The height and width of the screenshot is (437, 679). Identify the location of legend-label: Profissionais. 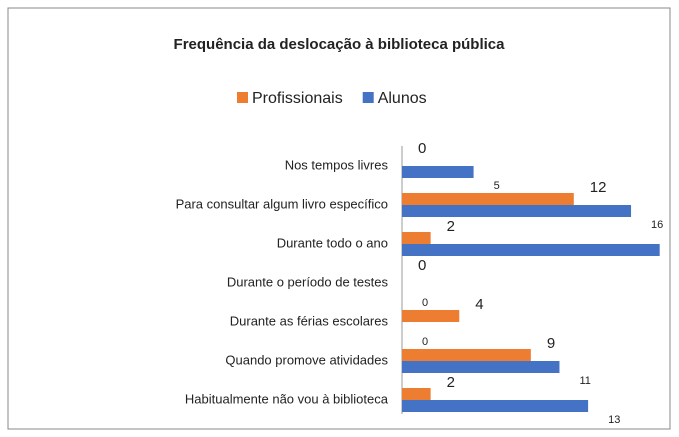
(297, 98).